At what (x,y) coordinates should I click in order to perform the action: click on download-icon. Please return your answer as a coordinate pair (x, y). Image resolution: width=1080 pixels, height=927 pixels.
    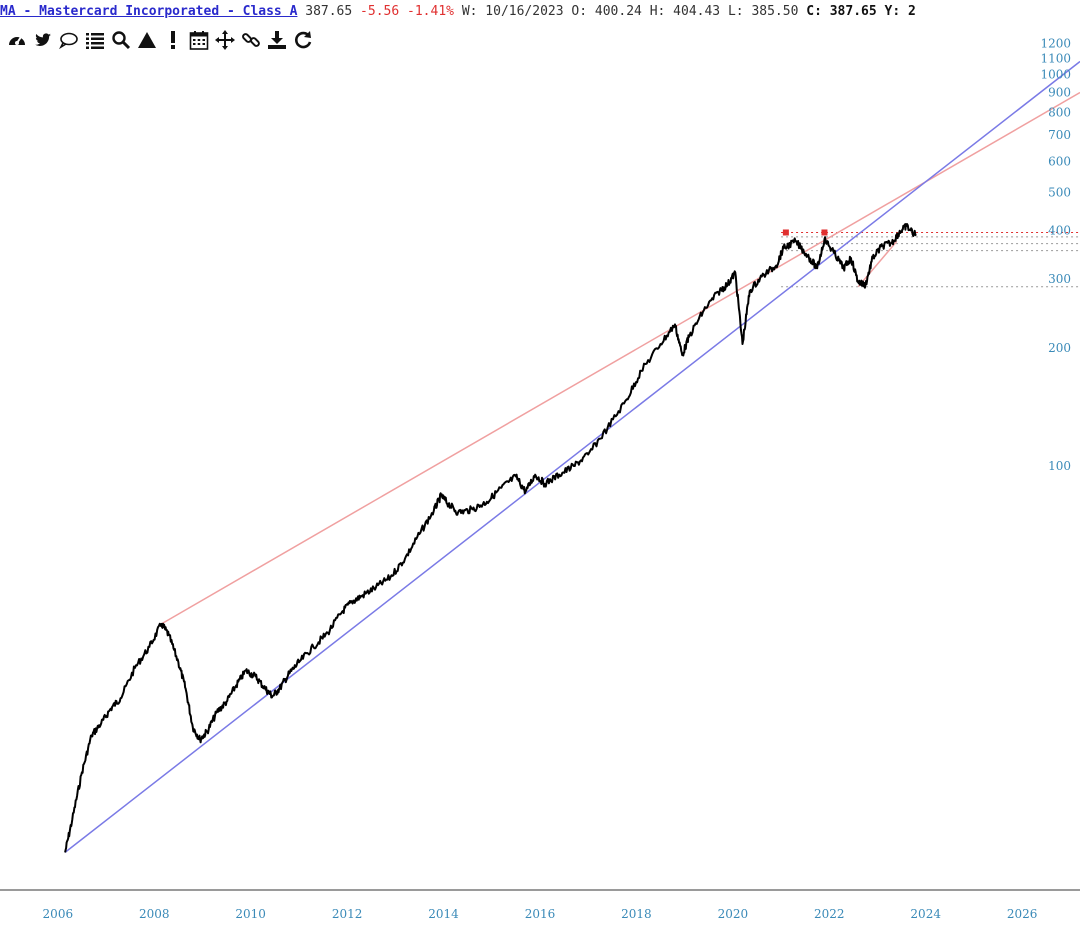
    Looking at the image, I should click on (277, 40).